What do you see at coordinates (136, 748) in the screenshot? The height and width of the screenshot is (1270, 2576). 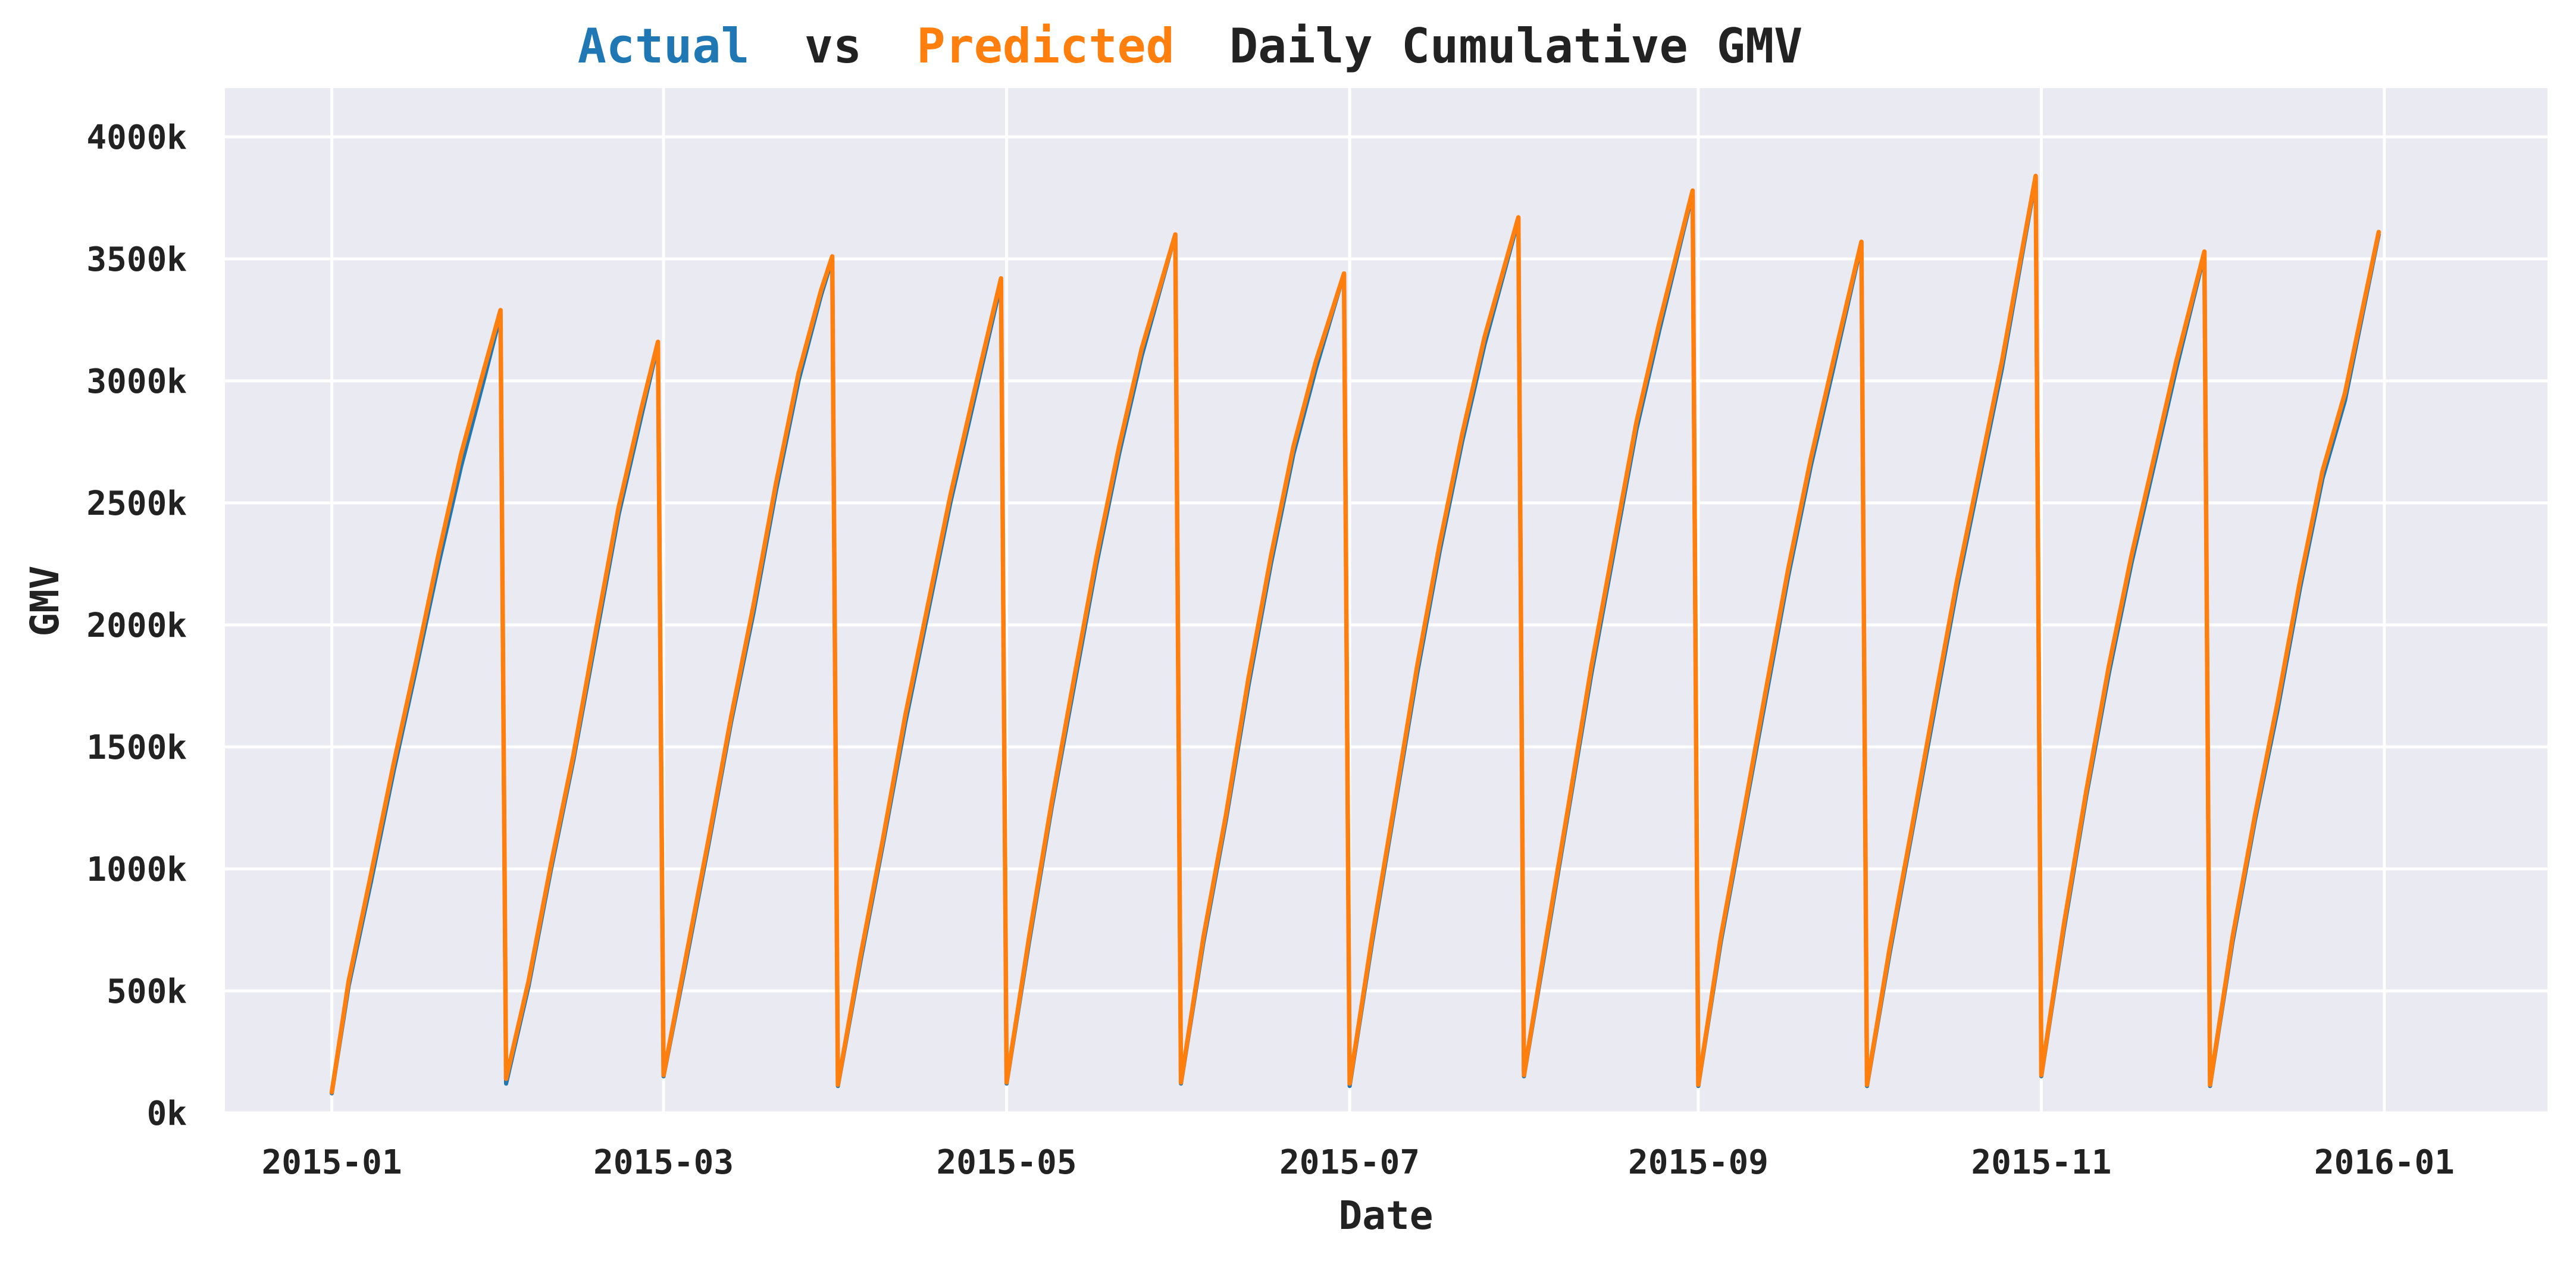 I see `y-tick-label: 1500k` at bounding box center [136, 748].